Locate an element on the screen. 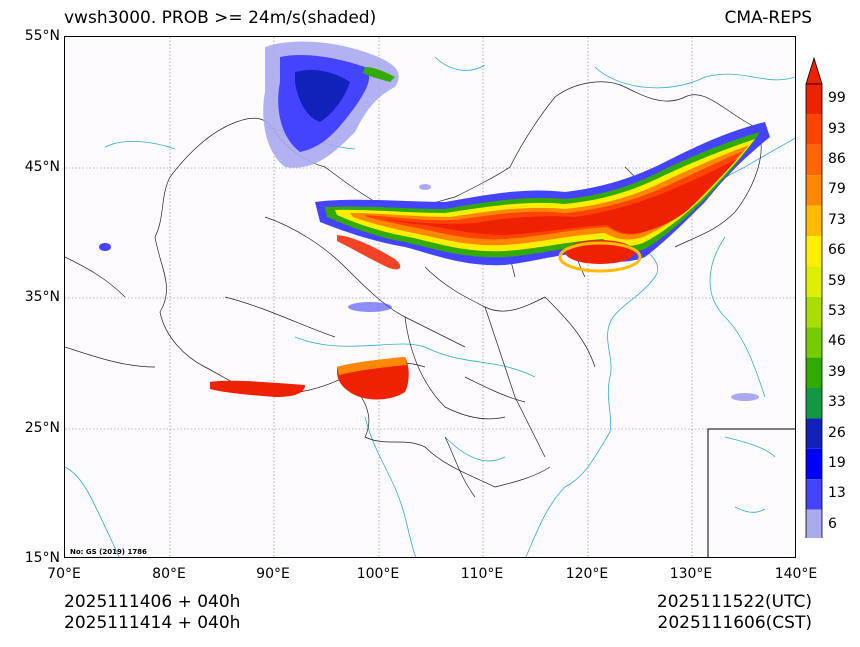  lon-label-140: 140°E is located at coordinates (796, 574).